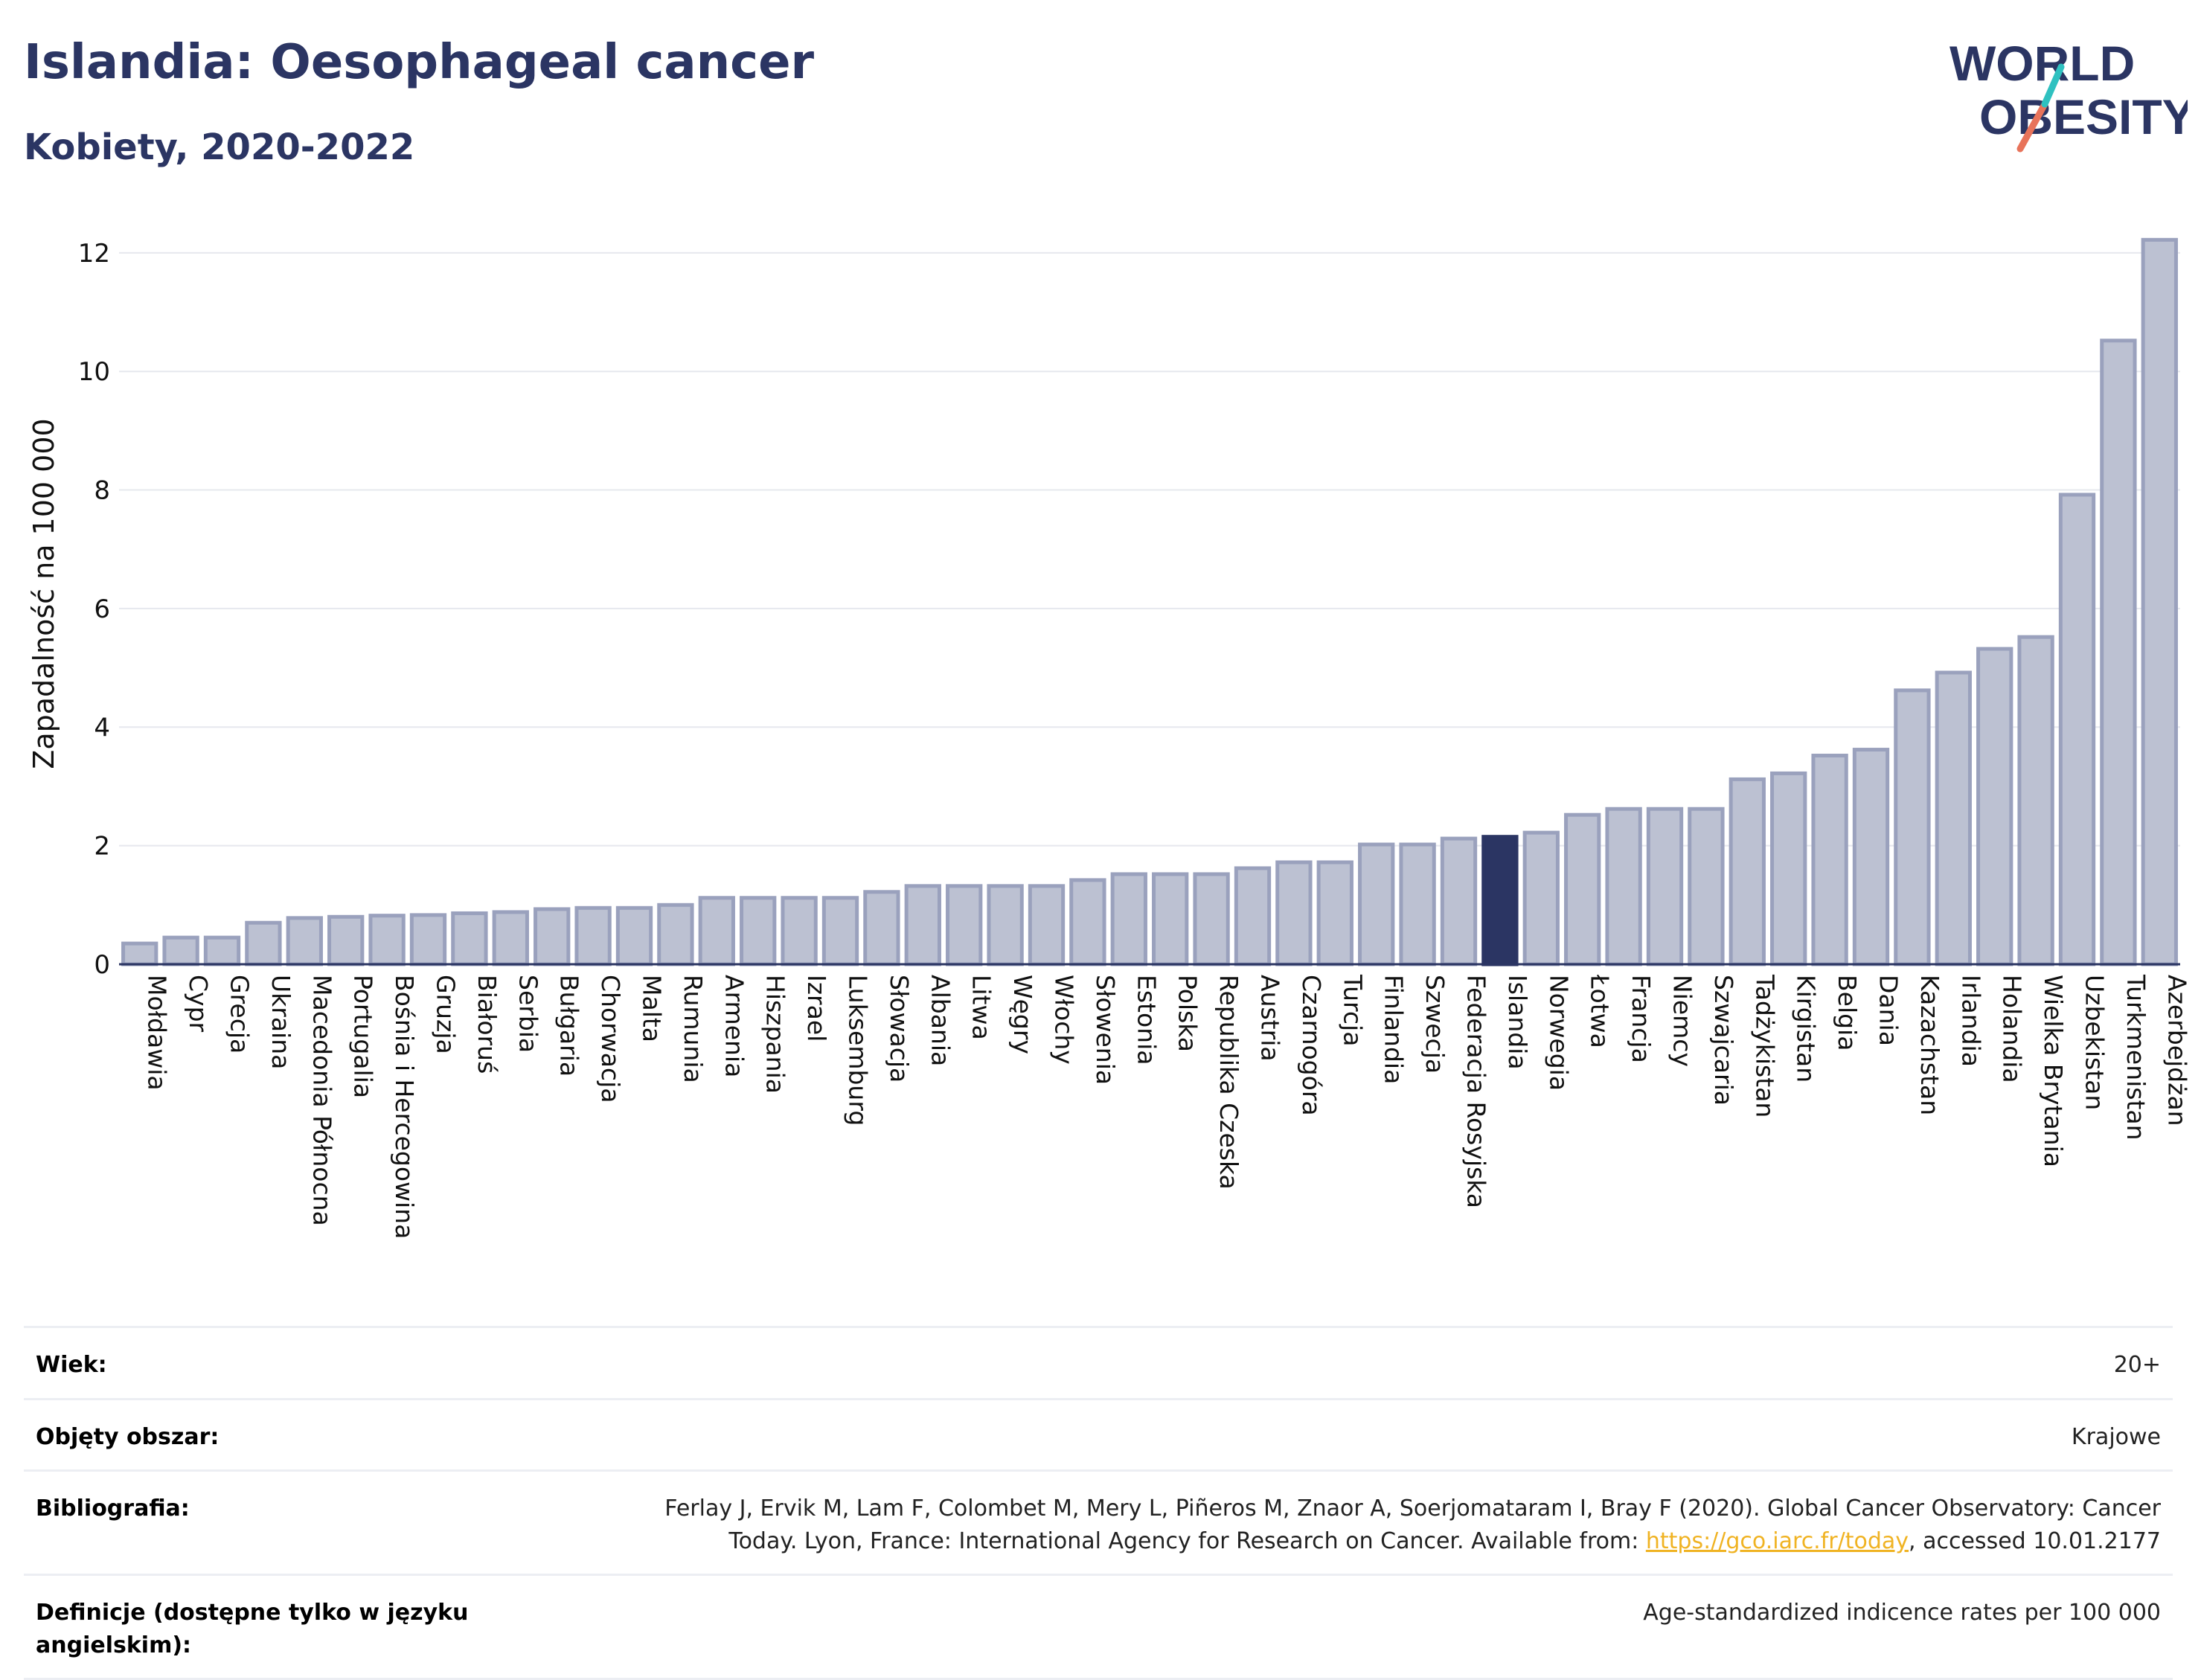 The image size is (2201, 1680). Describe the element at coordinates (693, 1029) in the screenshot. I see `x-tick-label: Rumunia` at that location.